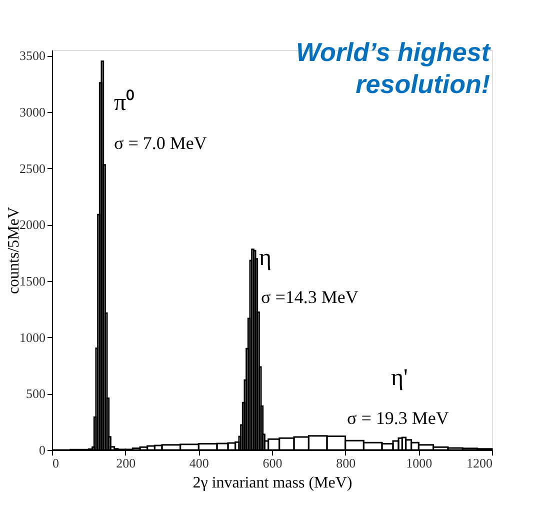 The image size is (549, 507). I want to click on annotation: σ = 7.0 MeV, so click(160, 143).